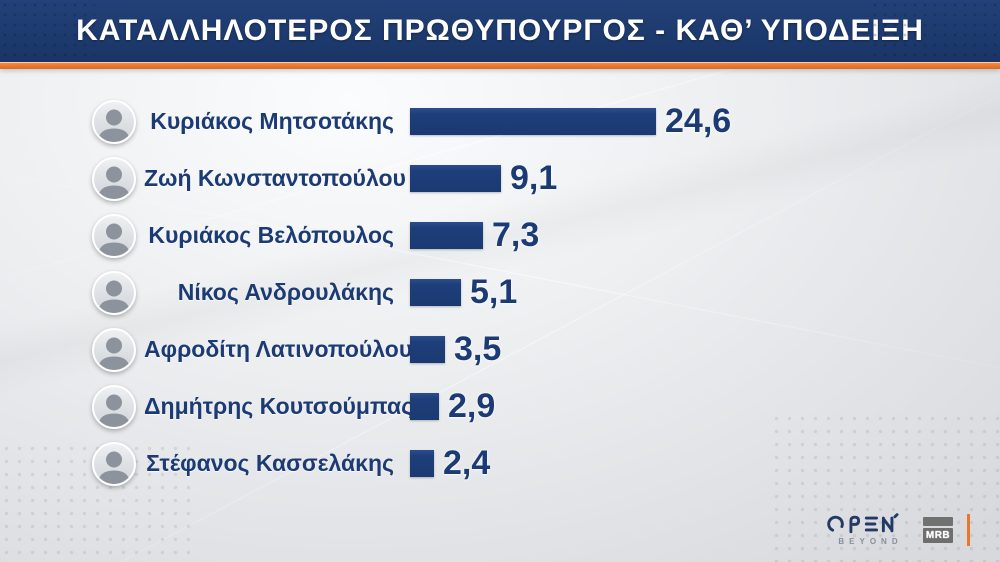 This screenshot has height=562, width=1000. I want to click on candidate-name: Κυριάκος Μητσοτάκης, so click(272, 121).